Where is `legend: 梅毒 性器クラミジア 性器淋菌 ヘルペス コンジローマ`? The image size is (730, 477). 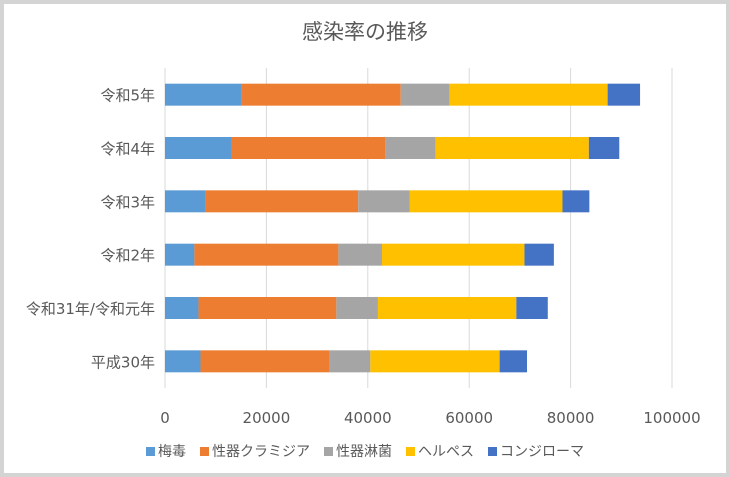 legend: 梅毒 性器クラミジア 性器淋菌 ヘルペス コンジローマ is located at coordinates (365, 451).